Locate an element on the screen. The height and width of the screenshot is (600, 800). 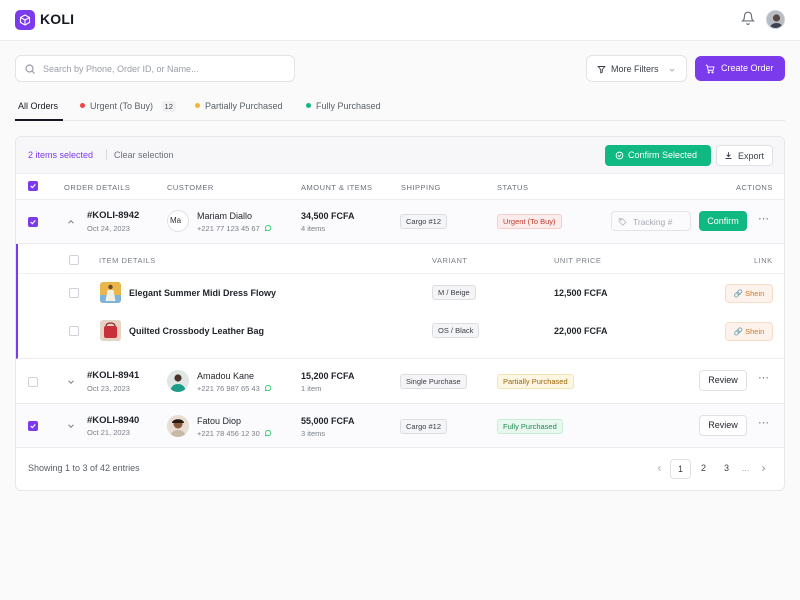
confirm-selected-label: Confirm Selected is located at coordinates (663, 155).